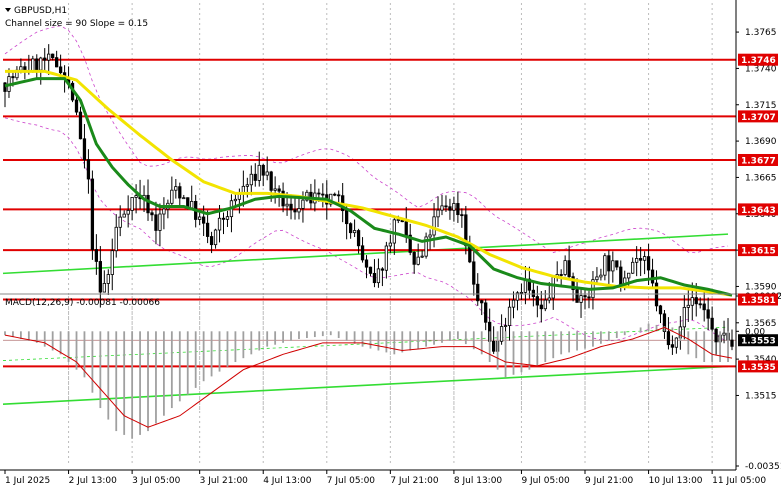 This screenshot has width=781, height=489. What do you see at coordinates (351, 481) in the screenshot?
I see `x-tick-label: 7 Jul 05:00` at bounding box center [351, 481].